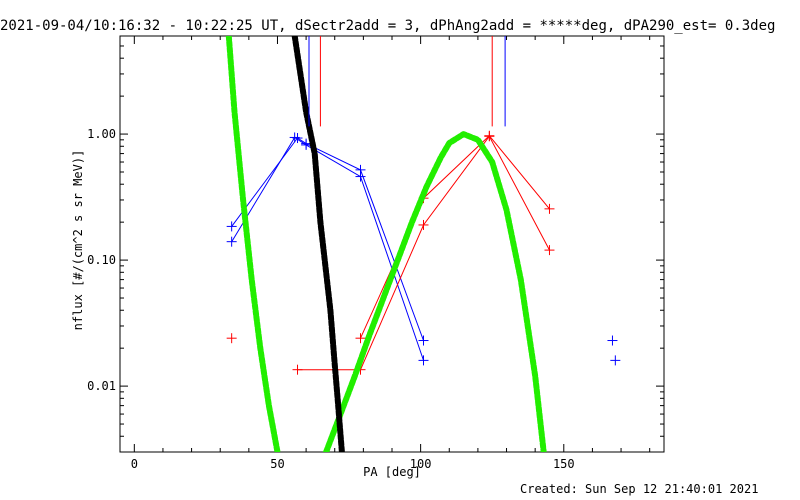 This screenshot has width=800, height=500. What do you see at coordinates (392, 472) in the screenshot?
I see `x-axis-label: PA [deg]` at bounding box center [392, 472].